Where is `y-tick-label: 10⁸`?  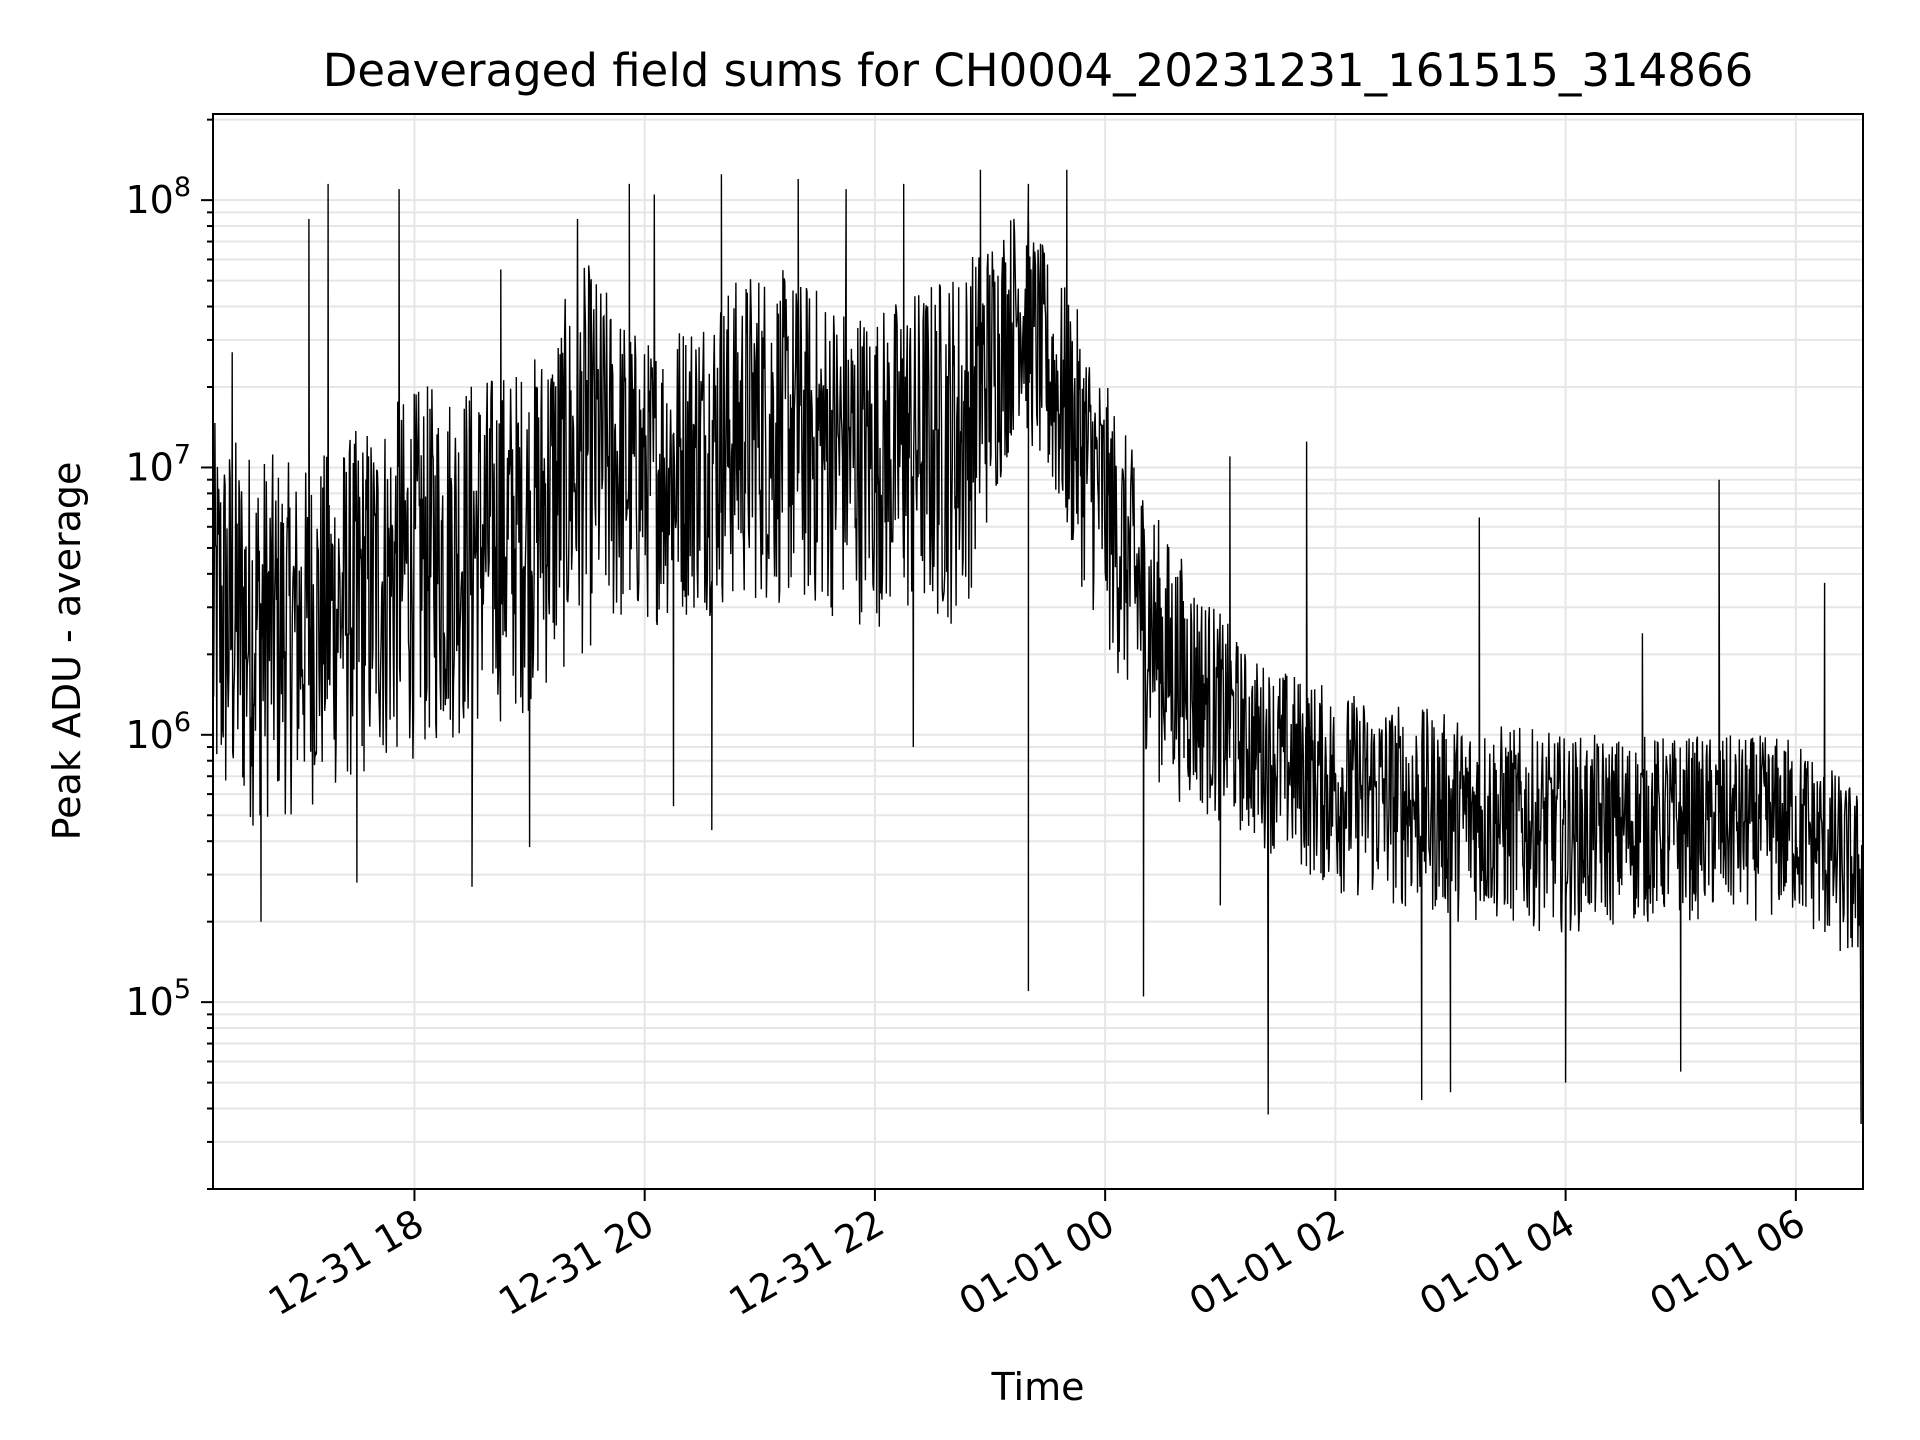 y-tick-label: 10⁸ is located at coordinates (158, 197).